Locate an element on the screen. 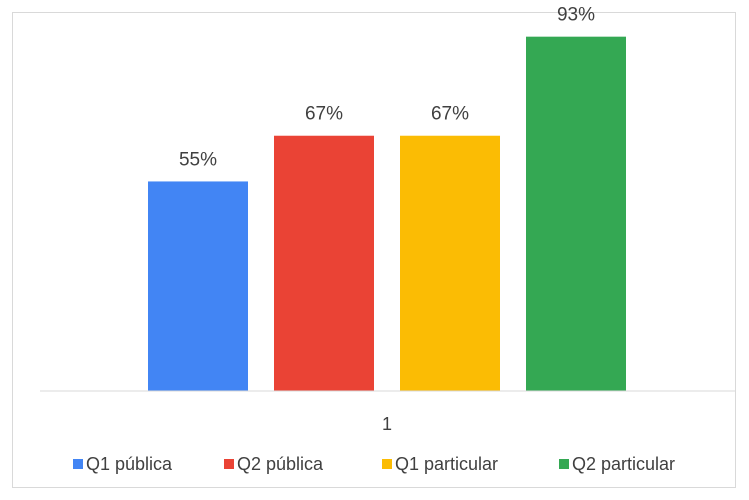 Image resolution: width=749 pixels, height=500 pixels. legend-label: Q1 pública is located at coordinates (129, 464).